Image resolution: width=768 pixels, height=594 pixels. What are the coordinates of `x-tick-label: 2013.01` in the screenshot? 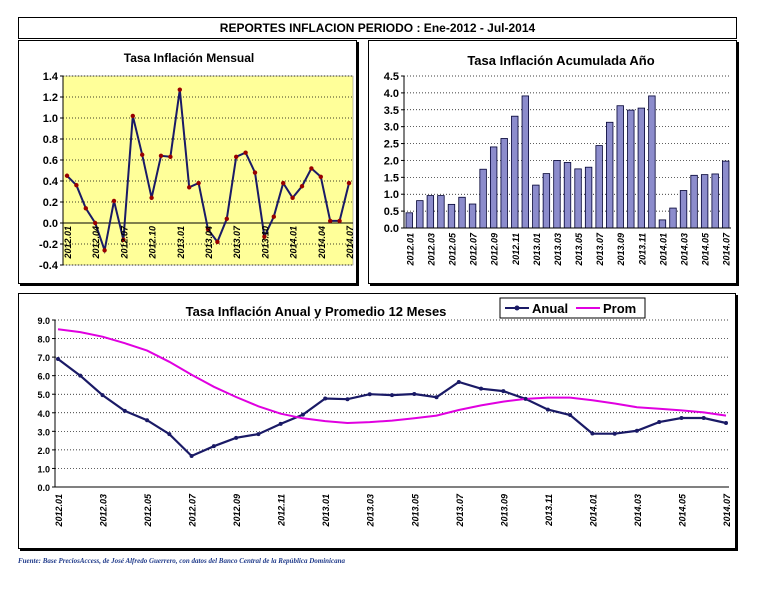 It's located at (537, 250).